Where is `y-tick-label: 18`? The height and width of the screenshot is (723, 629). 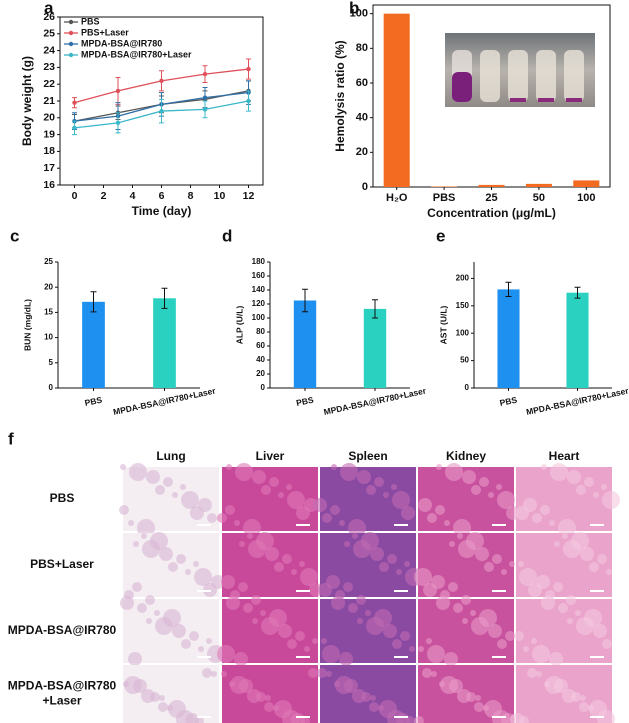
y-tick-label: 18 is located at coordinates (49, 151).